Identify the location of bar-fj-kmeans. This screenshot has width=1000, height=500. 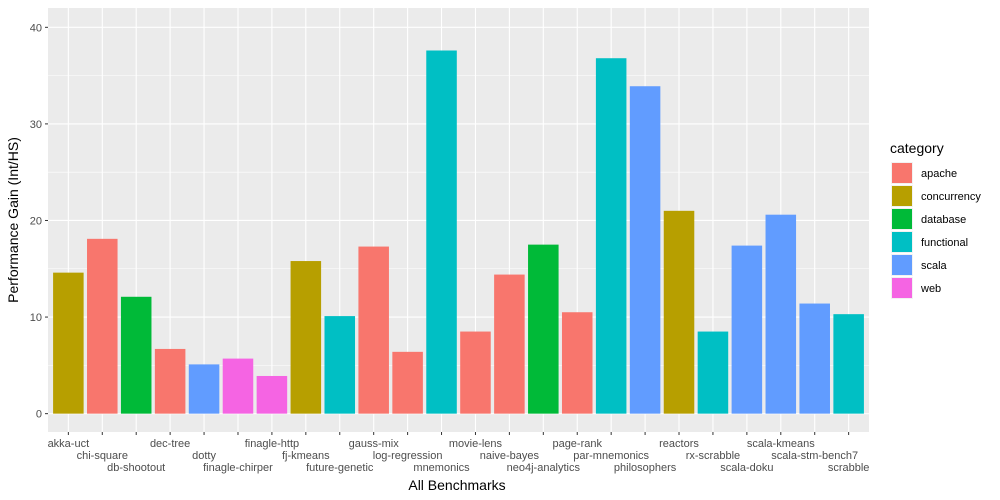
(306, 337).